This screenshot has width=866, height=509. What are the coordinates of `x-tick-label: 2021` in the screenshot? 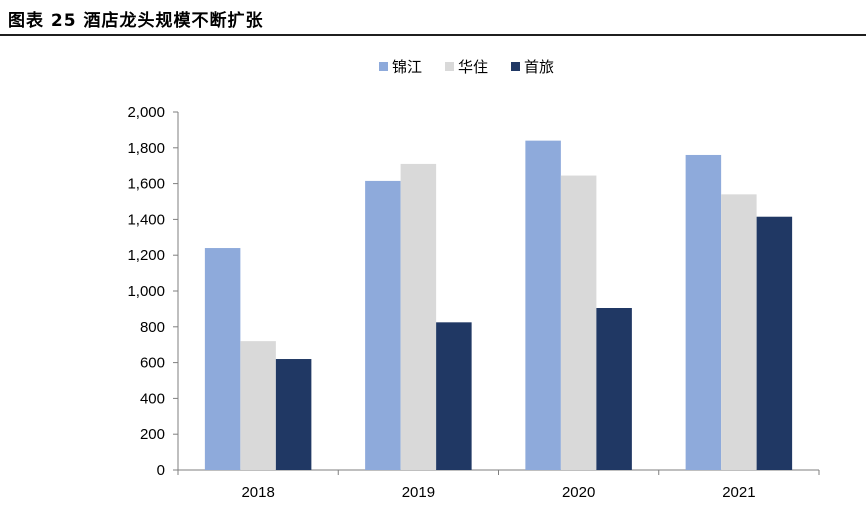 It's located at (738, 492).